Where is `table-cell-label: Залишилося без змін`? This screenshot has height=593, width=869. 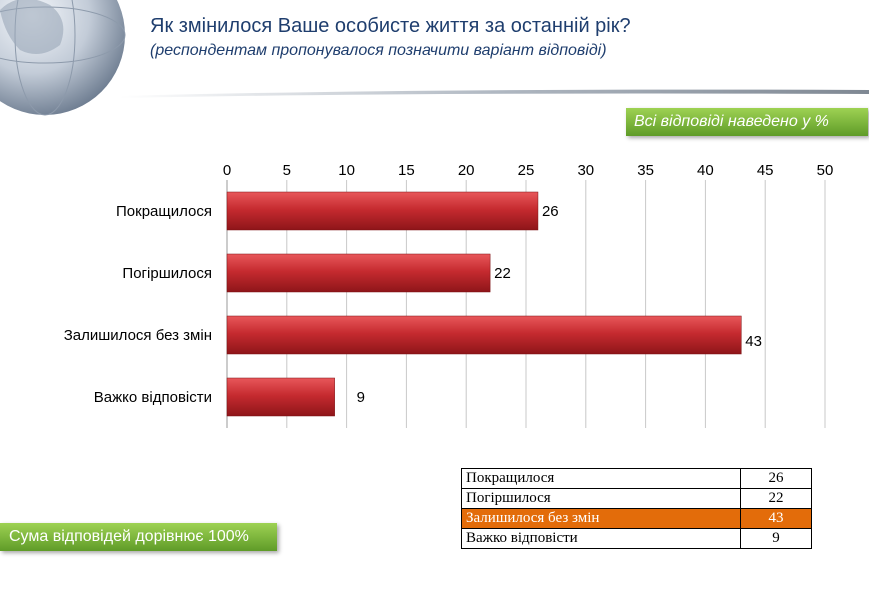 table-cell-label: Залишилося без змін is located at coordinates (601, 518).